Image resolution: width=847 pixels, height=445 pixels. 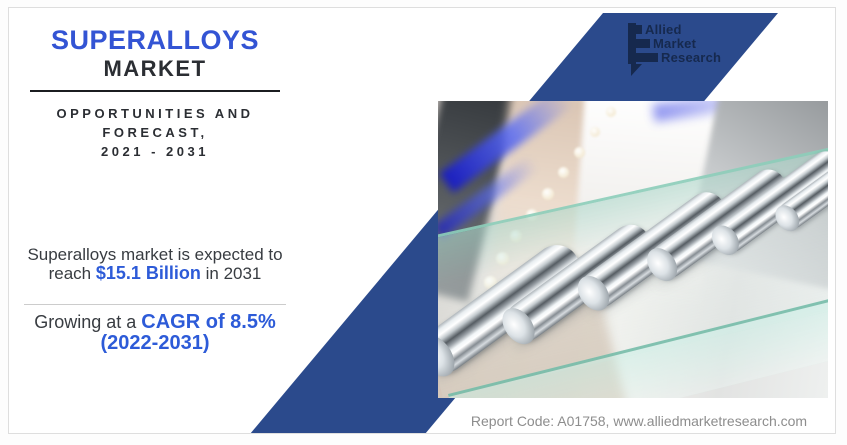 I want to click on speech-bubble-tail-icon, so click(x=636, y=70).